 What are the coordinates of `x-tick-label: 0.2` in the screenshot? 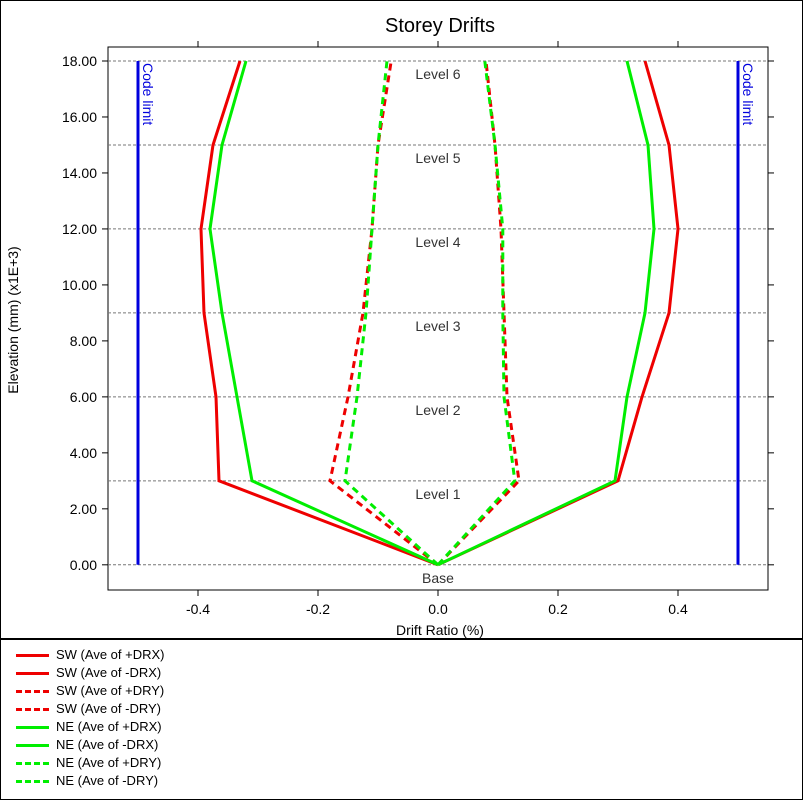 It's located at (558, 609).